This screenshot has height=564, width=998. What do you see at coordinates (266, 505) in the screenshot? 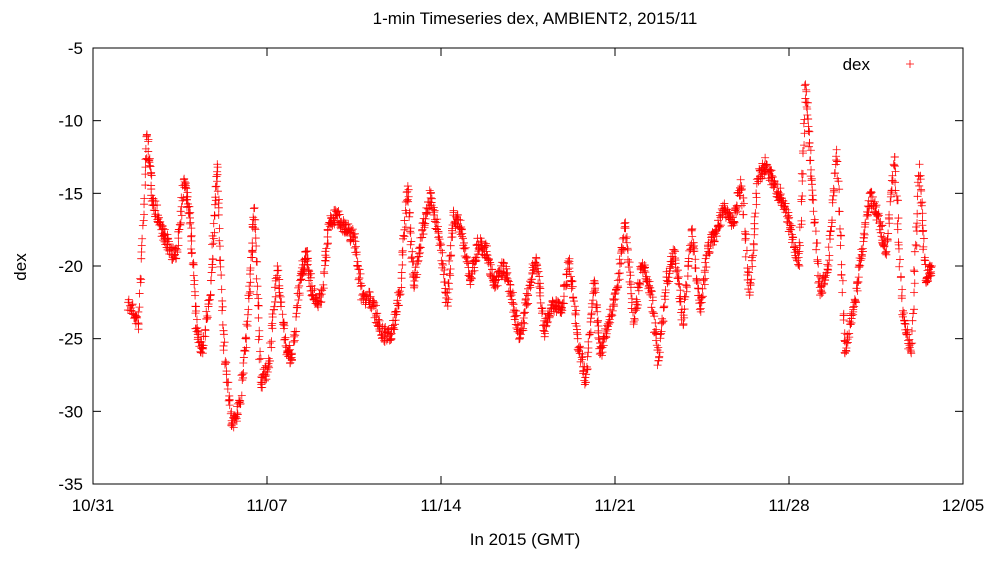
I see `x-tick-label: 11/07` at bounding box center [266, 505].